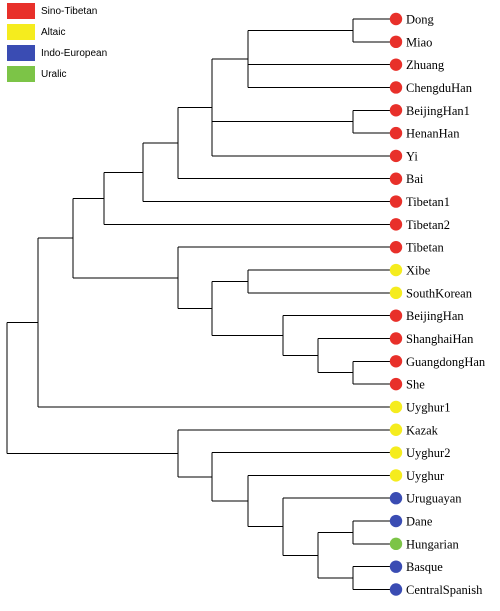 This screenshot has height=611, width=500. I want to click on leaf-label: She, so click(415, 385).